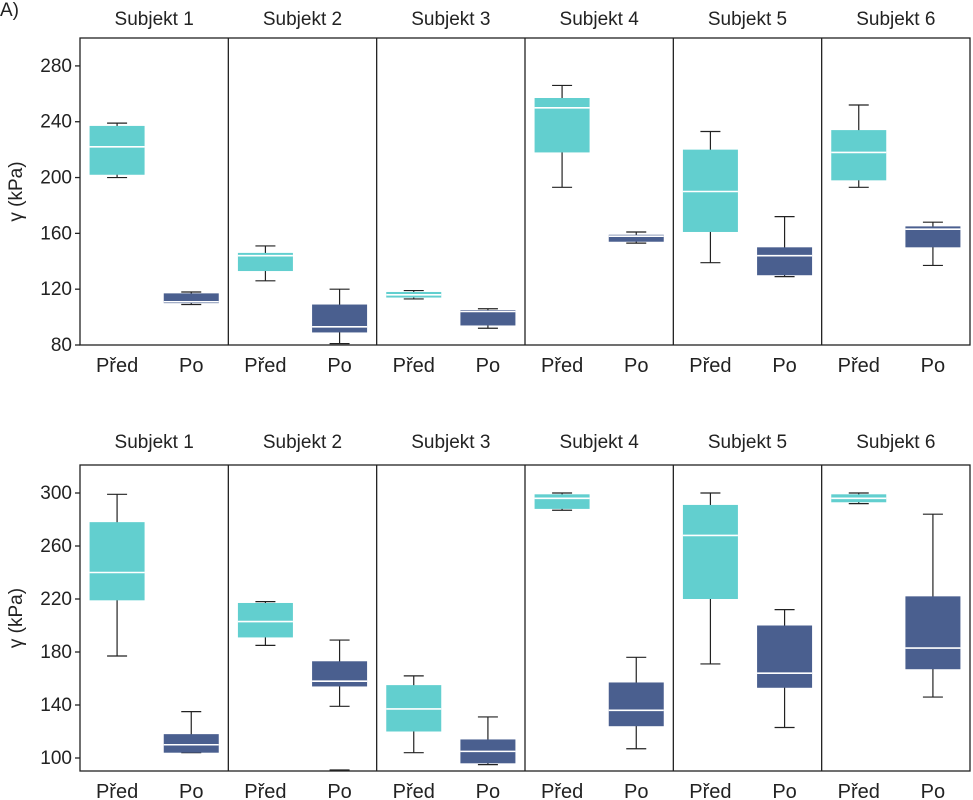 The image size is (973, 800). What do you see at coordinates (9, 10) in the screenshot?
I see `panel-label: A)` at bounding box center [9, 10].